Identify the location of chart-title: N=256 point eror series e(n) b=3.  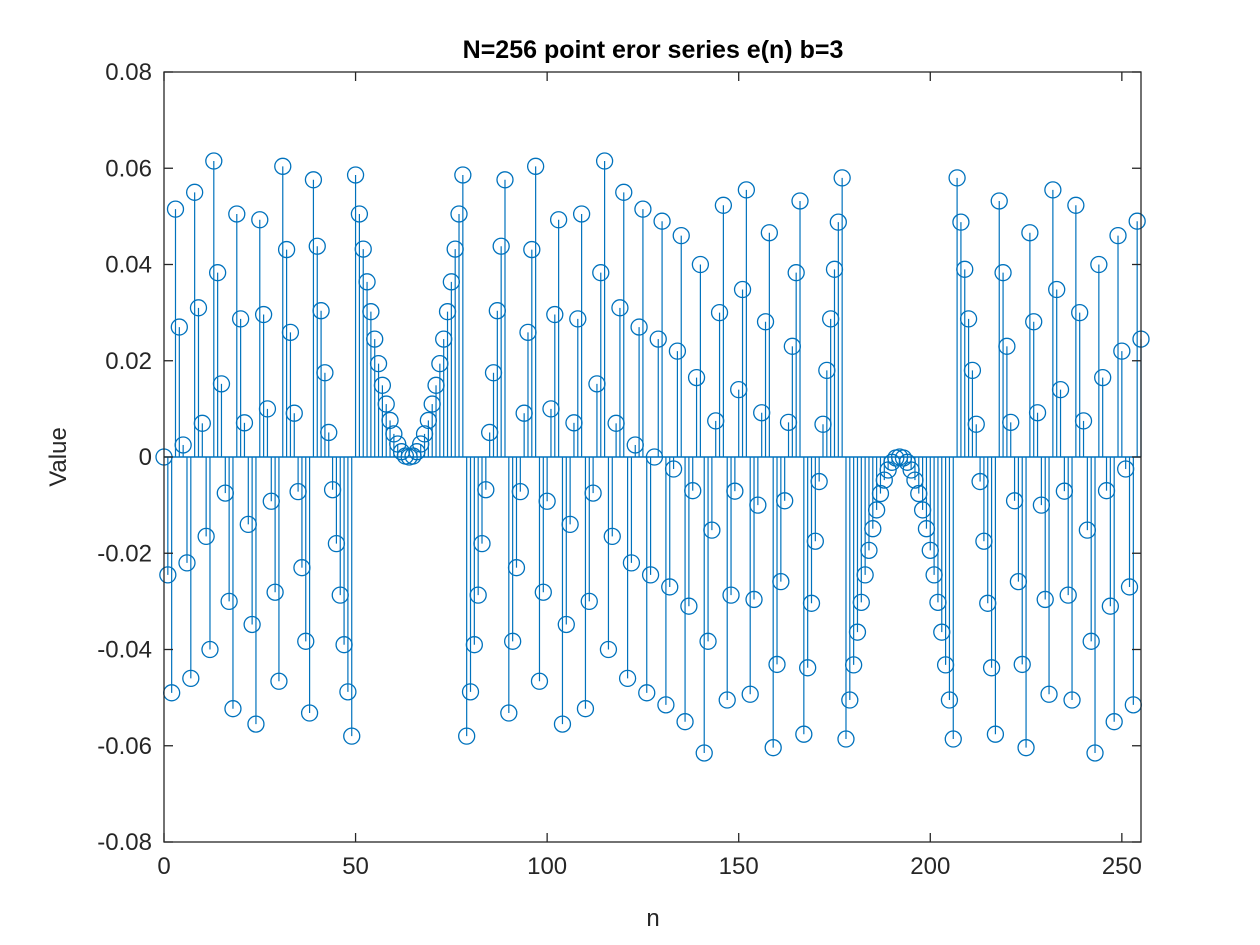
(653, 50).